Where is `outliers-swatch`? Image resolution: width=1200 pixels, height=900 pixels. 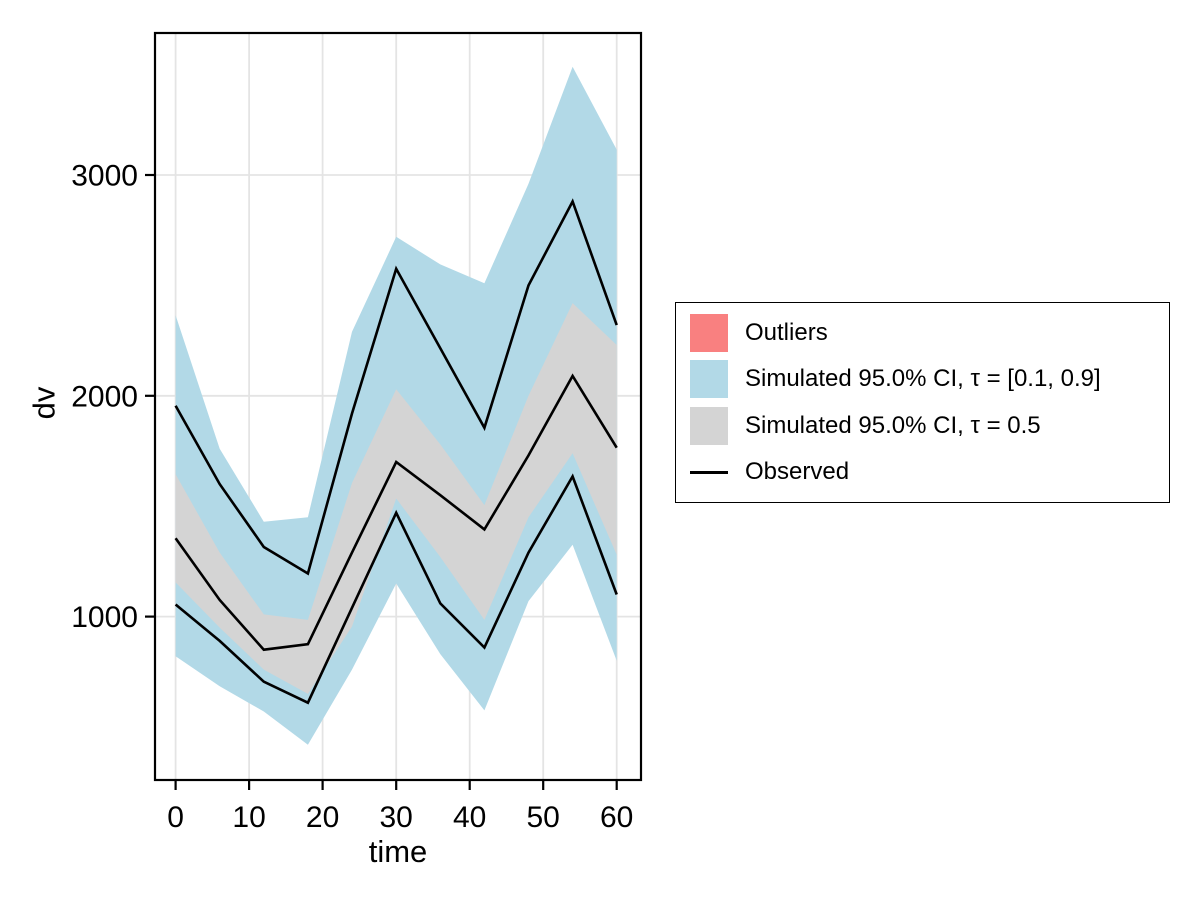
outliers-swatch is located at coordinates (709, 332).